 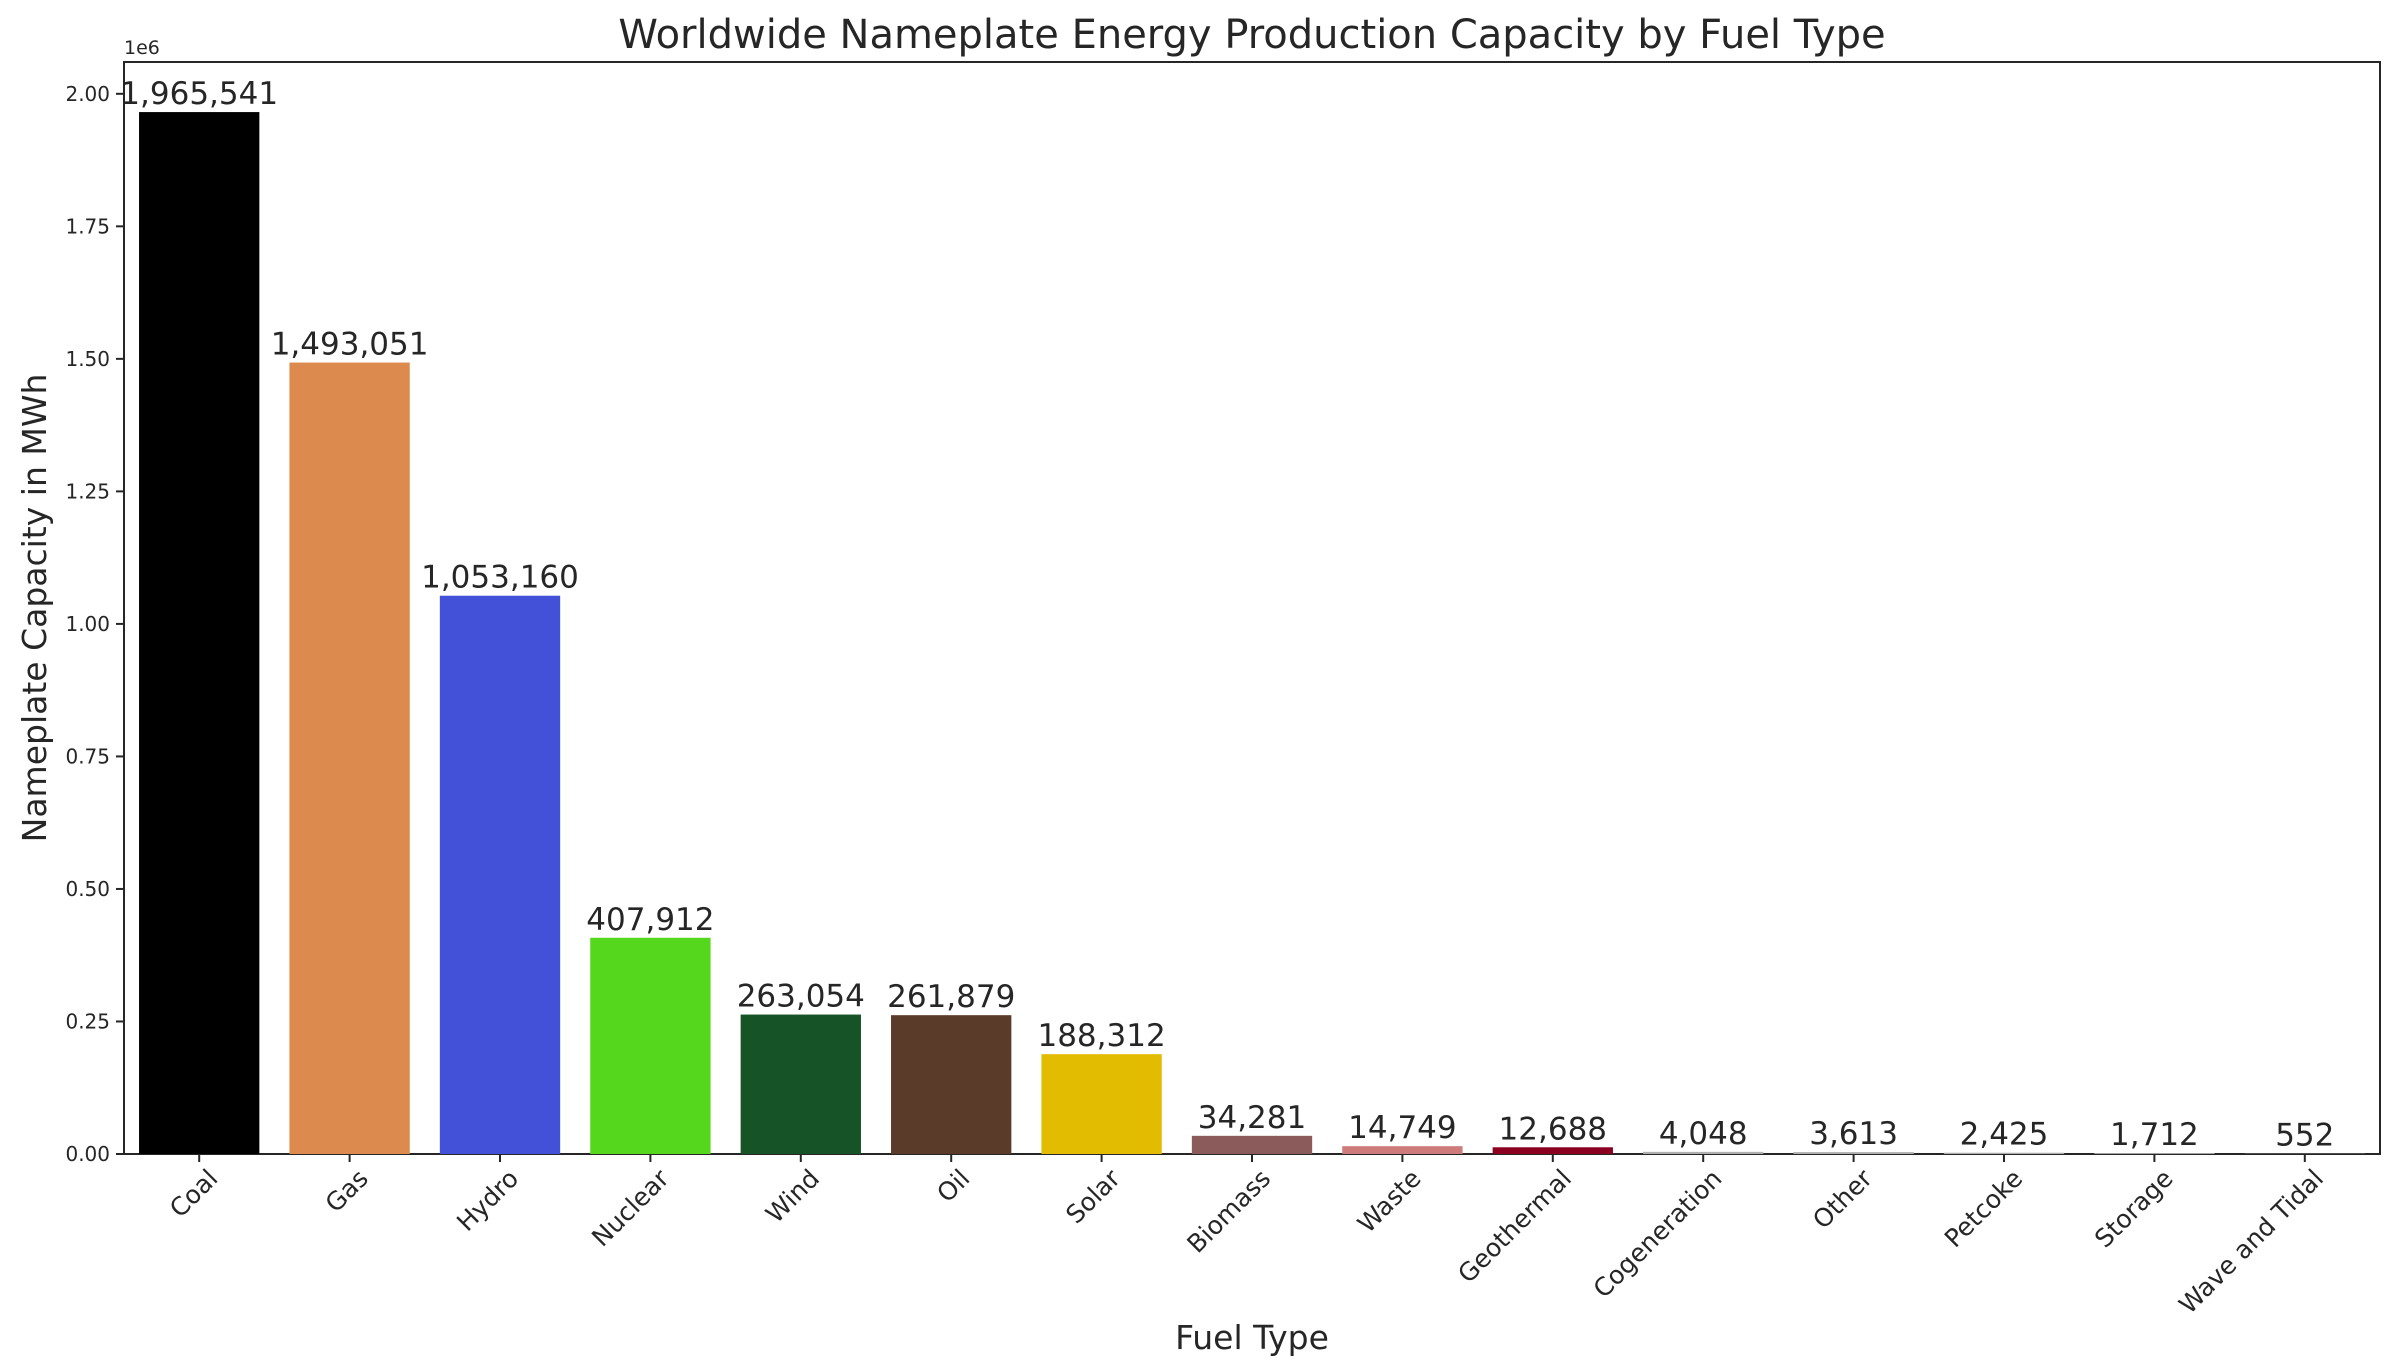 What do you see at coordinates (199, 94) in the screenshot?
I see `value-label: 1,965,541` at bounding box center [199, 94].